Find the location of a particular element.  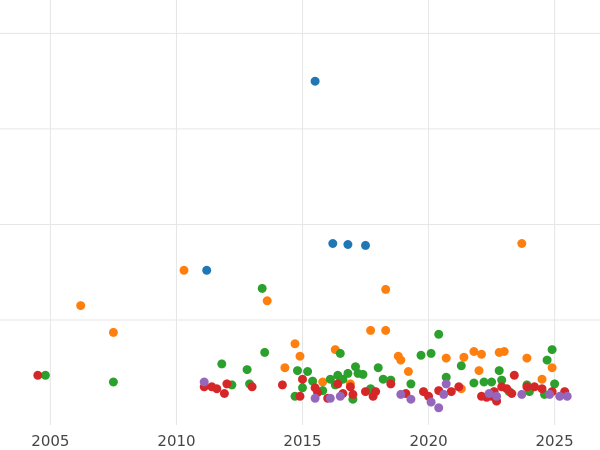

x-axis-tick-labels: 2005 2010 2015 2020 2025 is located at coordinates (302, 441).